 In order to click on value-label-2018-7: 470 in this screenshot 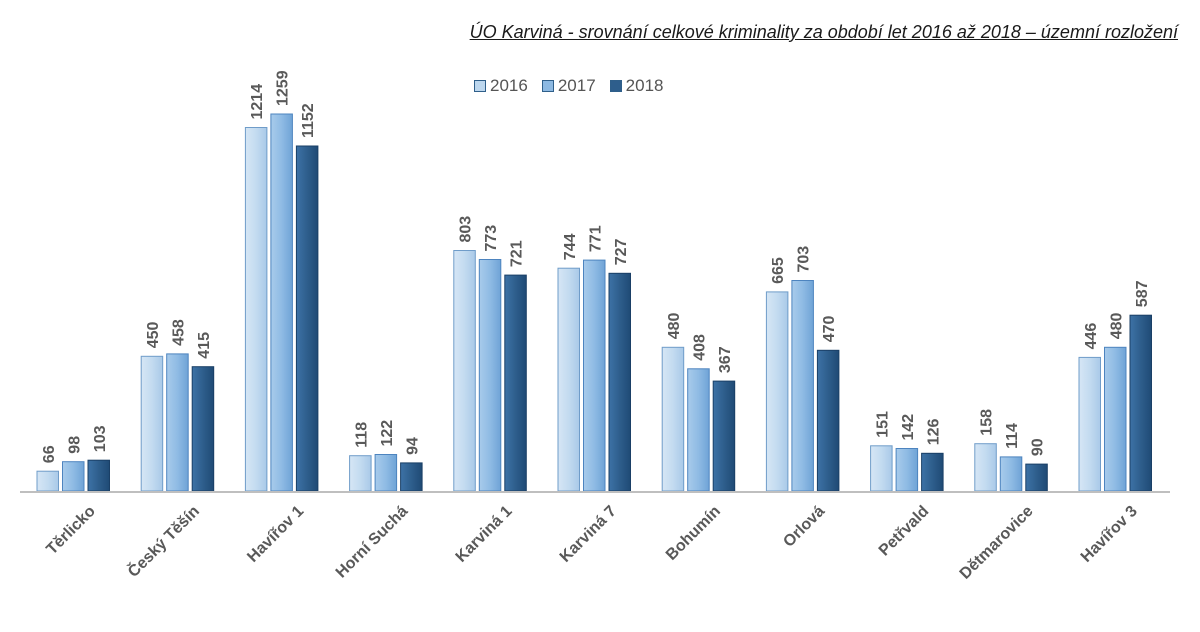, I will do `click(829, 329)`.